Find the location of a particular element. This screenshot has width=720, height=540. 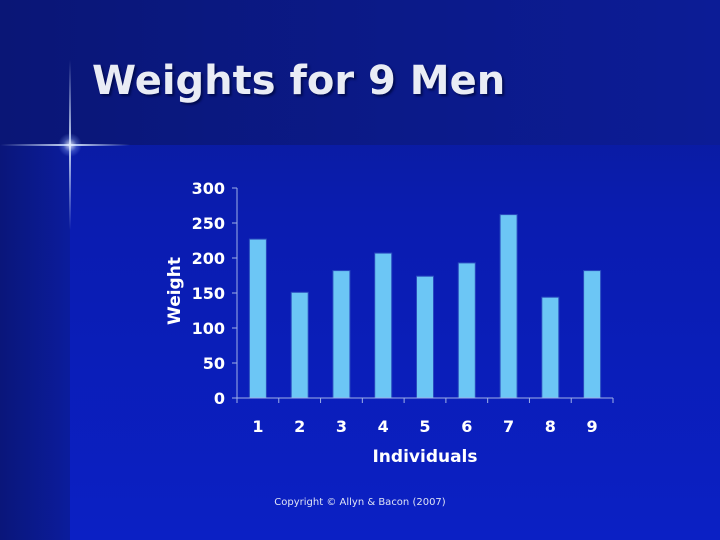

y-tick-label: 250 is located at coordinates (208, 223).